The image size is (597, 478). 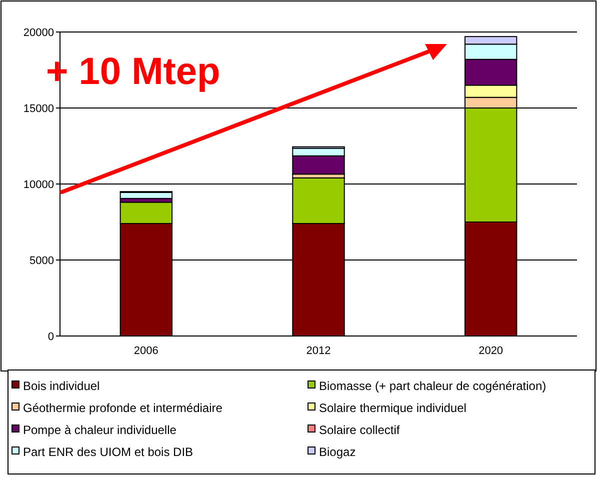 What do you see at coordinates (61, 386) in the screenshot?
I see `legend-label: Bois individuel` at bounding box center [61, 386].